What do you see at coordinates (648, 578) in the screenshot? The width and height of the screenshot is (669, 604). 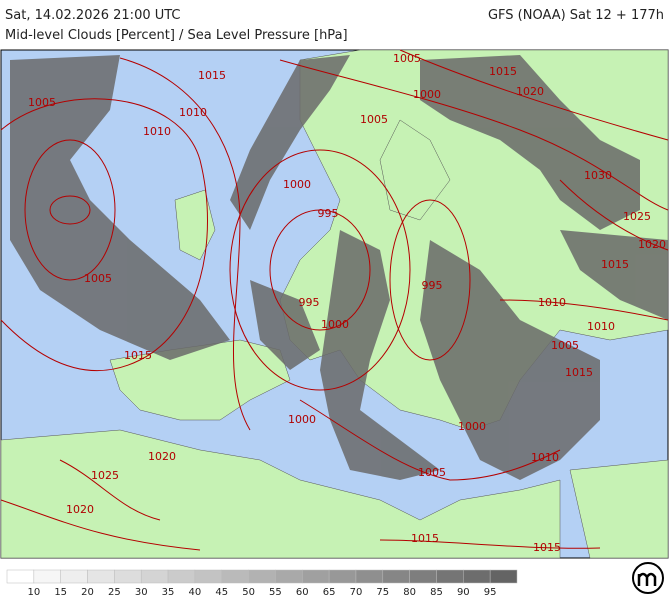 I see `logo` at bounding box center [648, 578].